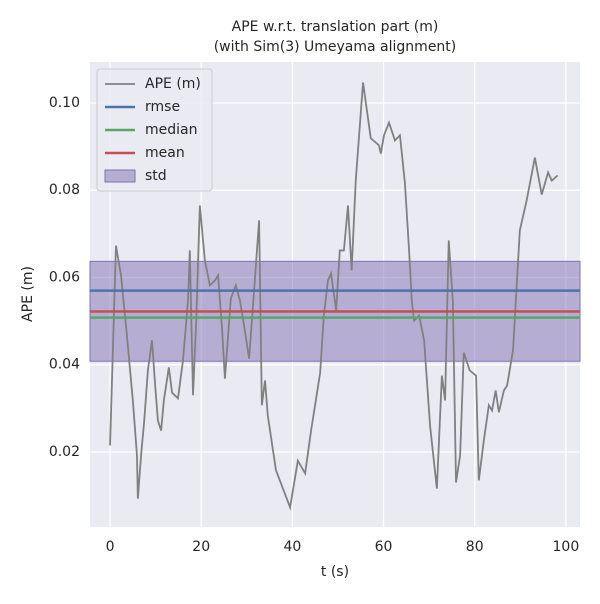 Image resolution: width=600 pixels, height=604 pixels. What do you see at coordinates (335, 47) in the screenshot?
I see `chart-subtitle: (with Sim(3) Umeyama alignment)` at bounding box center [335, 47].